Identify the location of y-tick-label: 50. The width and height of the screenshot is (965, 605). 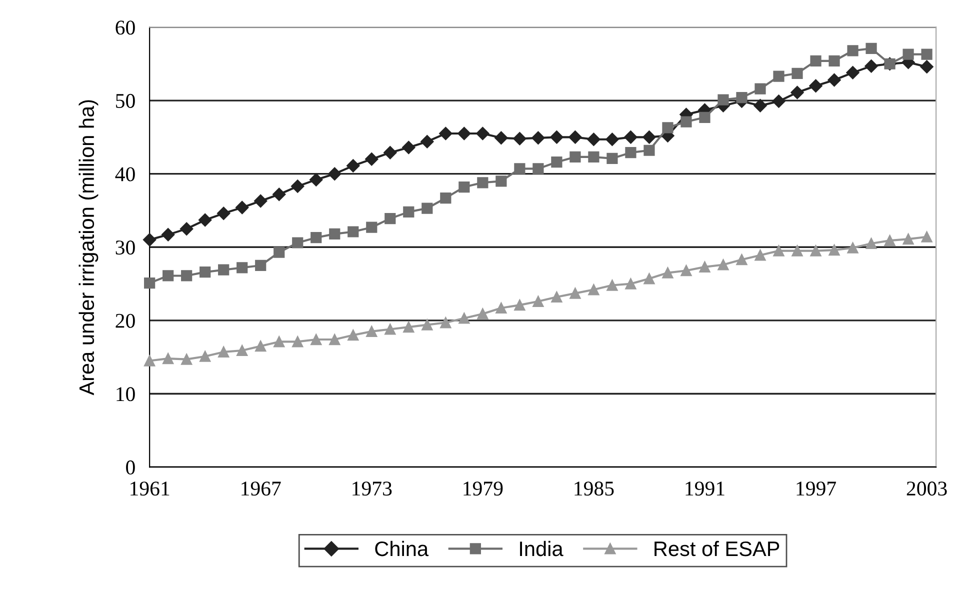
(125, 101).